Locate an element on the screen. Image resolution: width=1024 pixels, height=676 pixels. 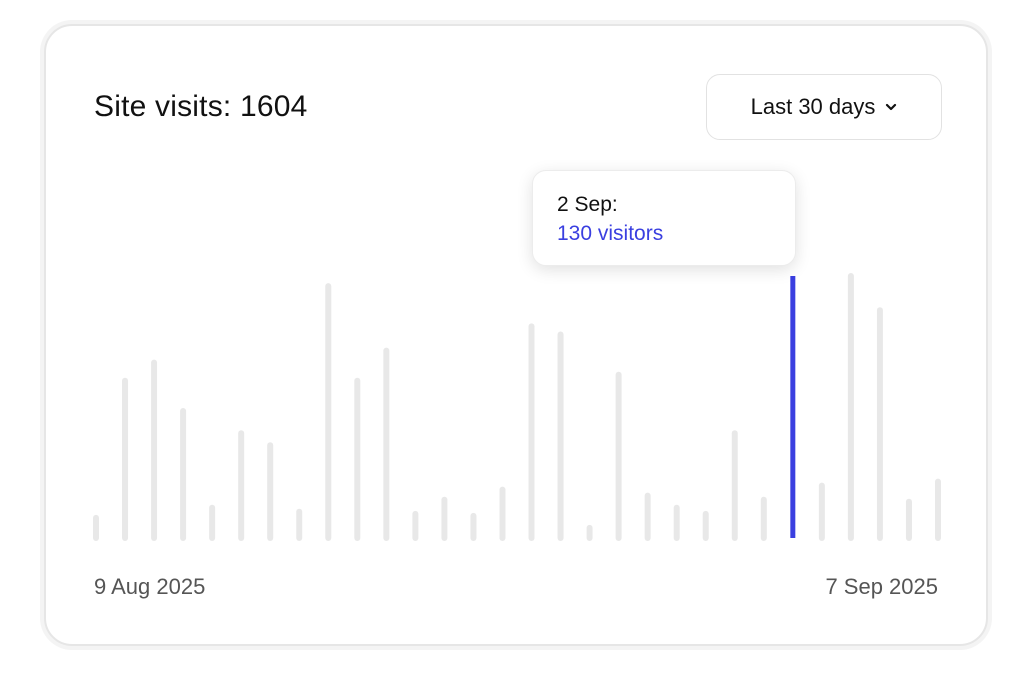
date-range-label: Last 30 days is located at coordinates (813, 106).